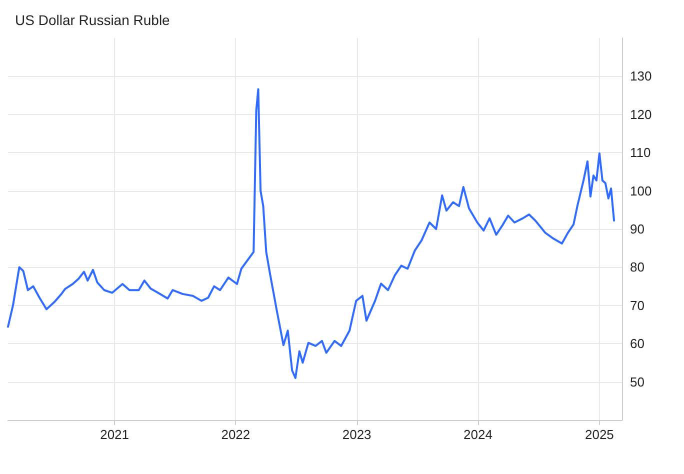  Describe the element at coordinates (637, 267) in the screenshot. I see `y-tick-label: 80` at that location.